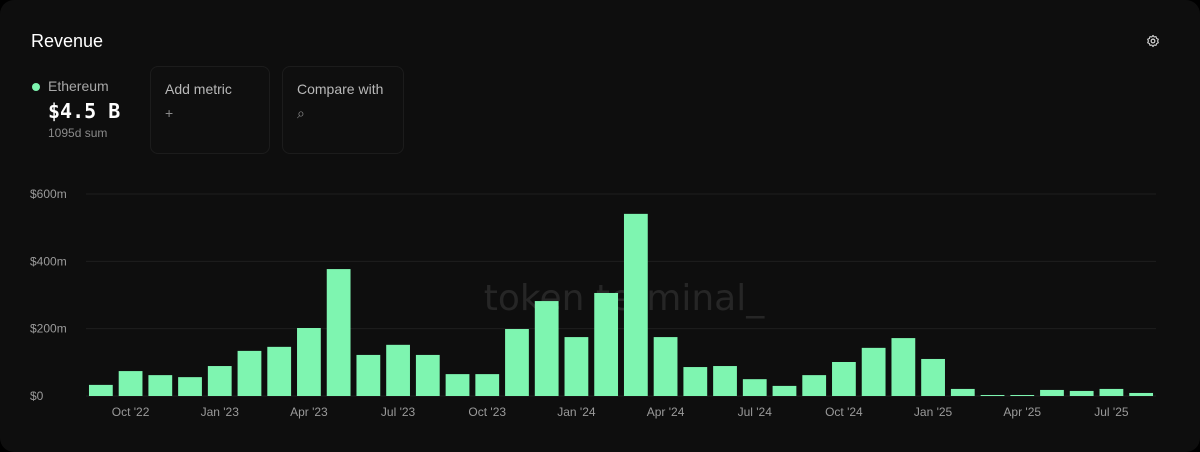 This screenshot has height=452, width=1200. Describe the element at coordinates (755, 412) in the screenshot. I see `x-tick-label: Jul '24` at that location.